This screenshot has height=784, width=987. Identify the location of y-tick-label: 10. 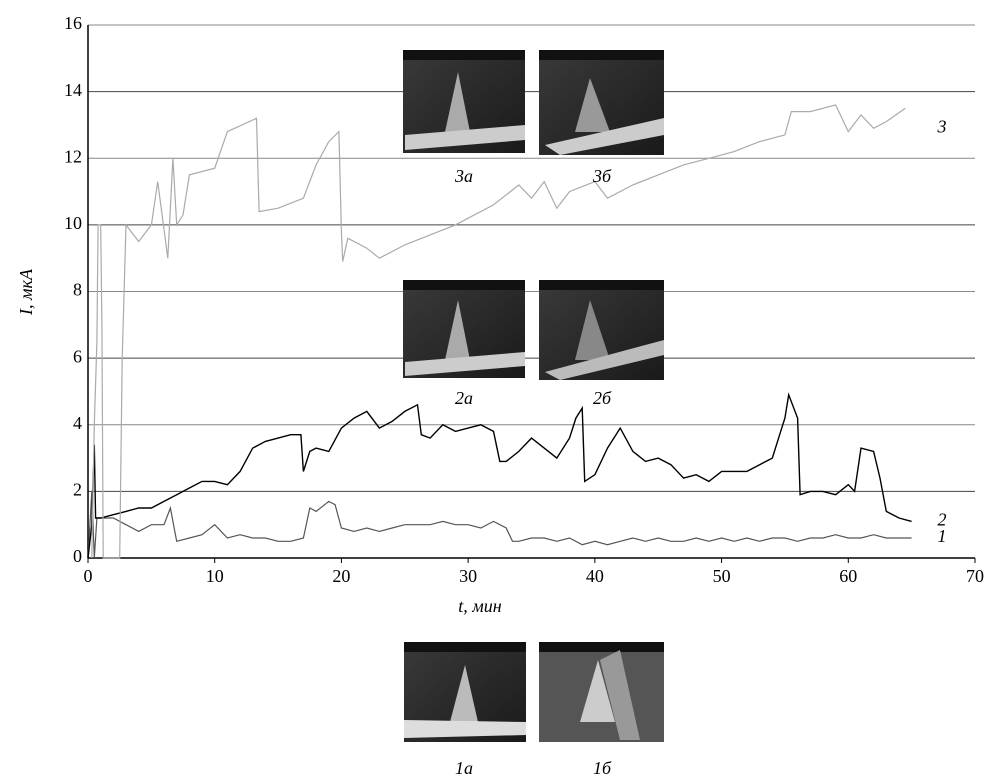
(73, 223).